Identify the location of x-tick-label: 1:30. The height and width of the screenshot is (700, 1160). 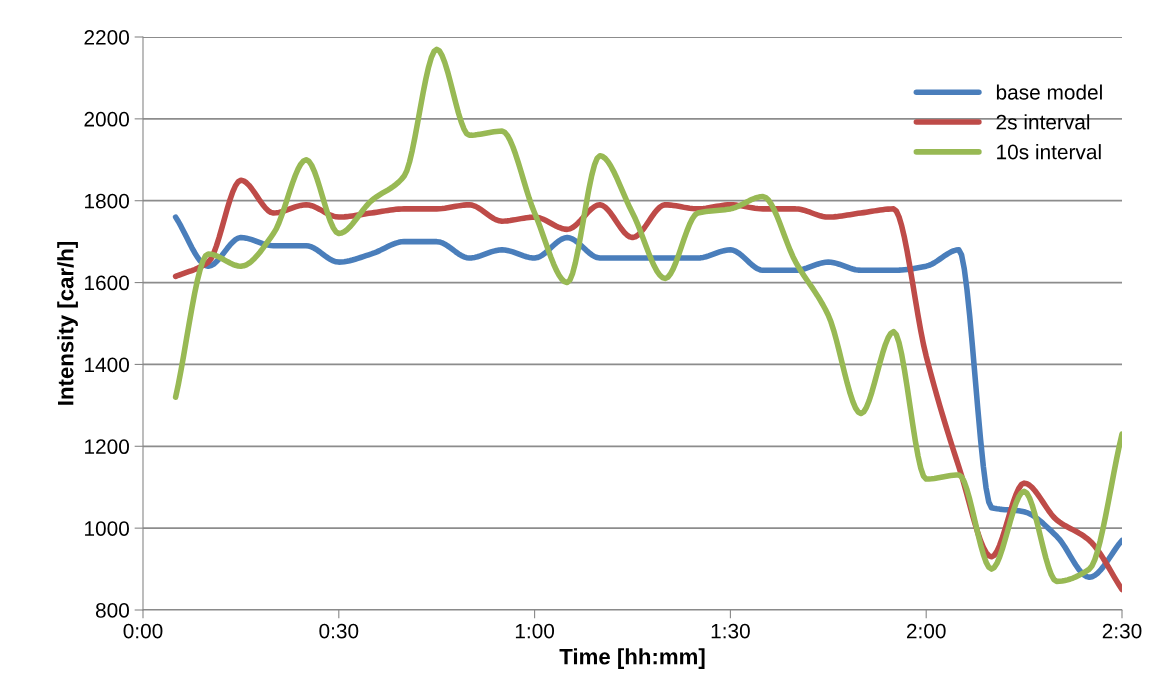
(730, 631).